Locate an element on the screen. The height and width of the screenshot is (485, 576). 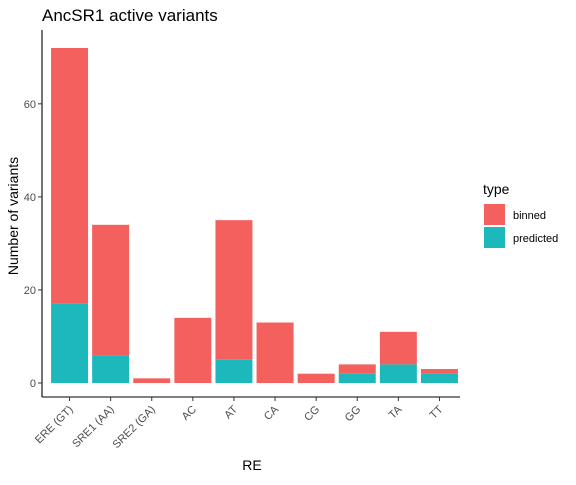
y-tick-label-3: 60 is located at coordinates (30, 105).